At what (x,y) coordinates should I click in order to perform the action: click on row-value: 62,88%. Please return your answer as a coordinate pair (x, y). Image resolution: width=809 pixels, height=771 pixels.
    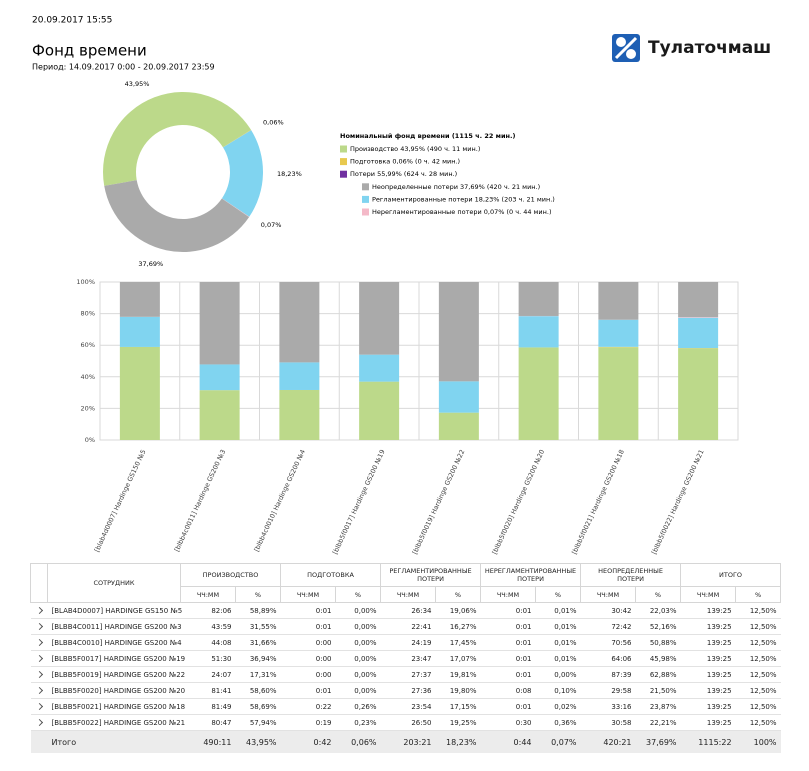
    Looking at the image, I should click on (658, 674).